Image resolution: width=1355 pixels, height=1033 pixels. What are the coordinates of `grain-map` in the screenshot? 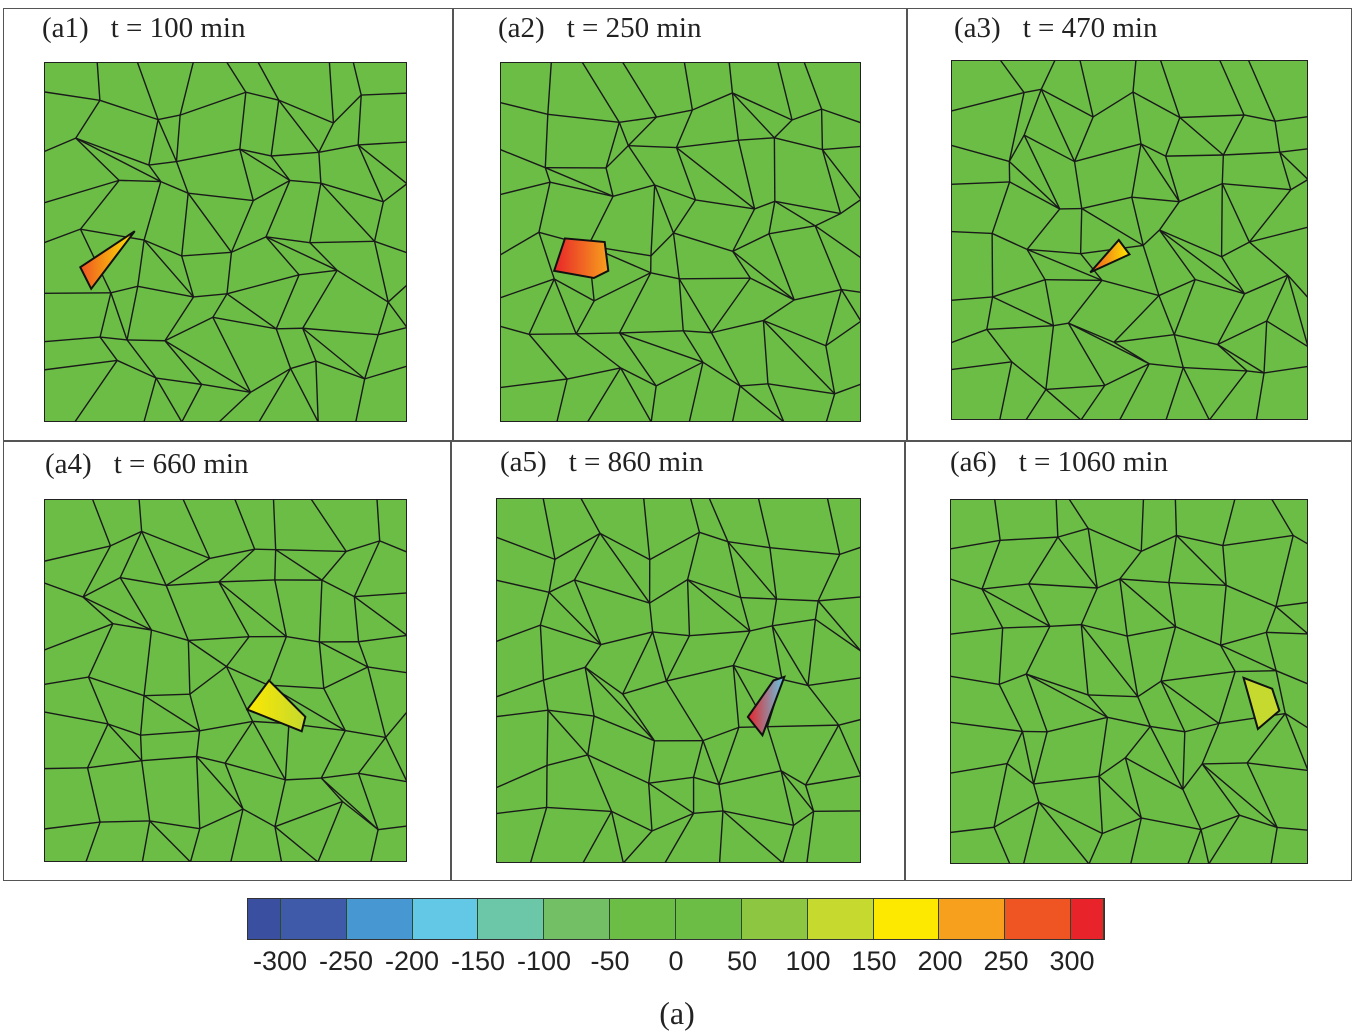 It's located at (1129, 681).